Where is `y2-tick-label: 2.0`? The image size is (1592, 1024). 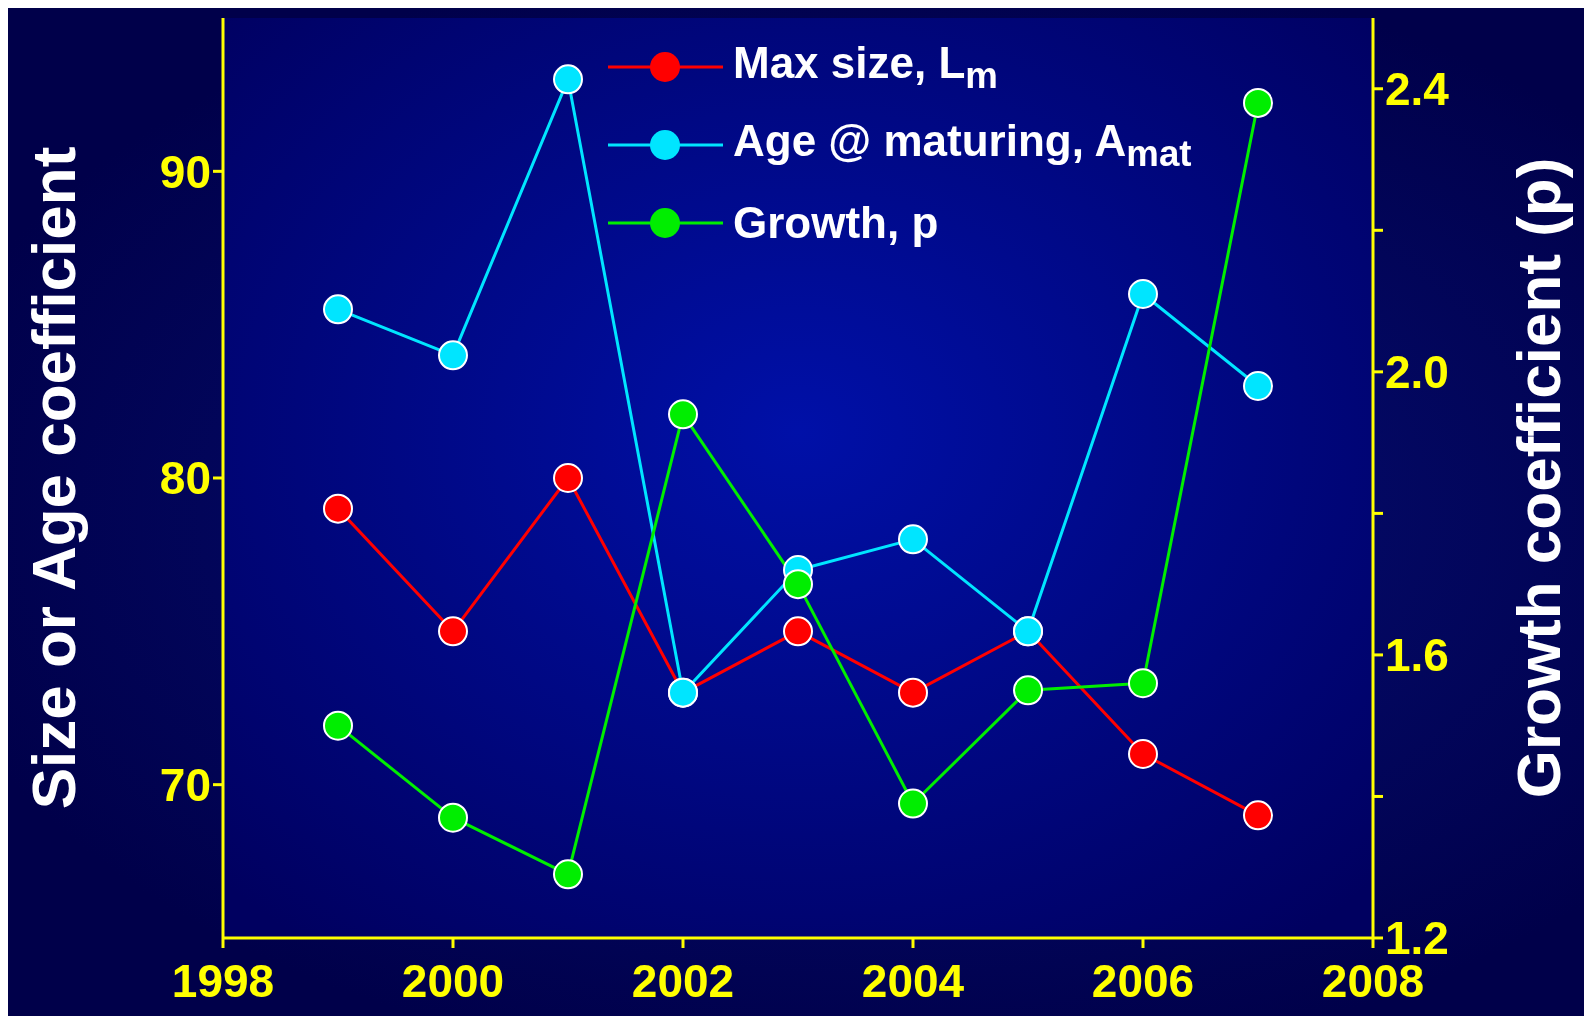
y2-tick-label: 2.0 is located at coordinates (1417, 372).